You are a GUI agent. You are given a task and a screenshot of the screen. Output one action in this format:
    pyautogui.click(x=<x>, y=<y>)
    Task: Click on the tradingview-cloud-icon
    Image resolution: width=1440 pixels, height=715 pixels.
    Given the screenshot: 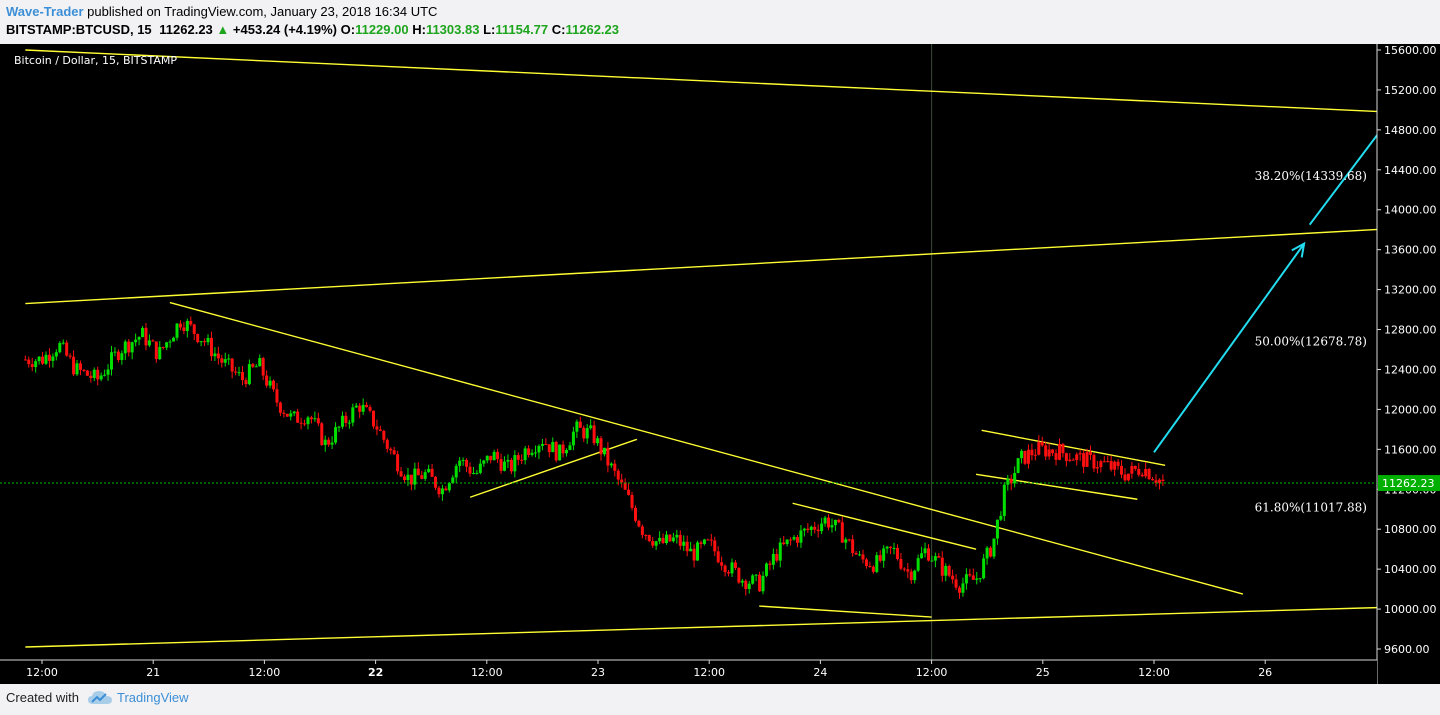 What is the action you would take?
    pyautogui.click(x=100, y=698)
    